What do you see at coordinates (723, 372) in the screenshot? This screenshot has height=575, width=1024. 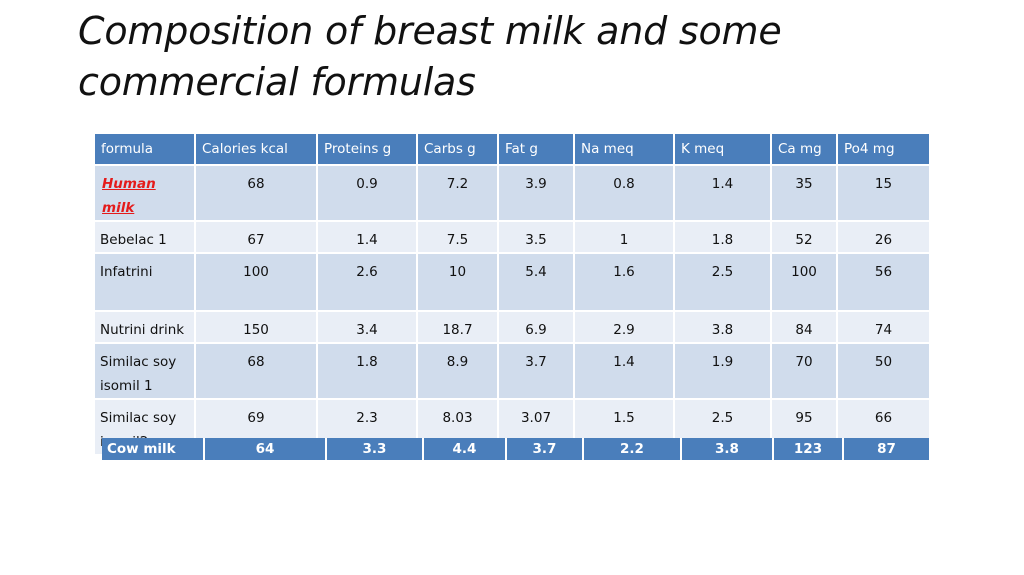 I see `cell-potassium: 1.9` at bounding box center [723, 372].